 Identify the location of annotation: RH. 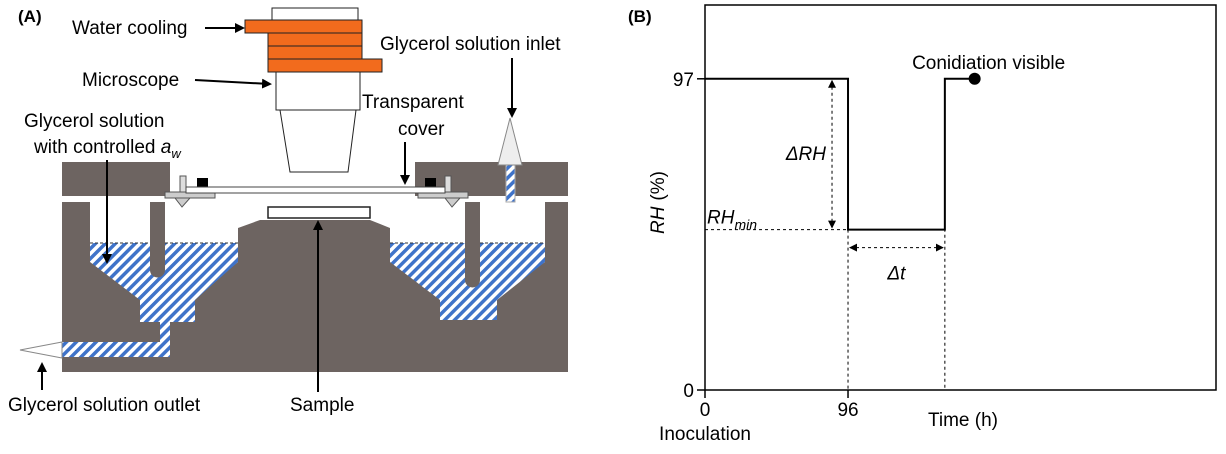
(721, 218).